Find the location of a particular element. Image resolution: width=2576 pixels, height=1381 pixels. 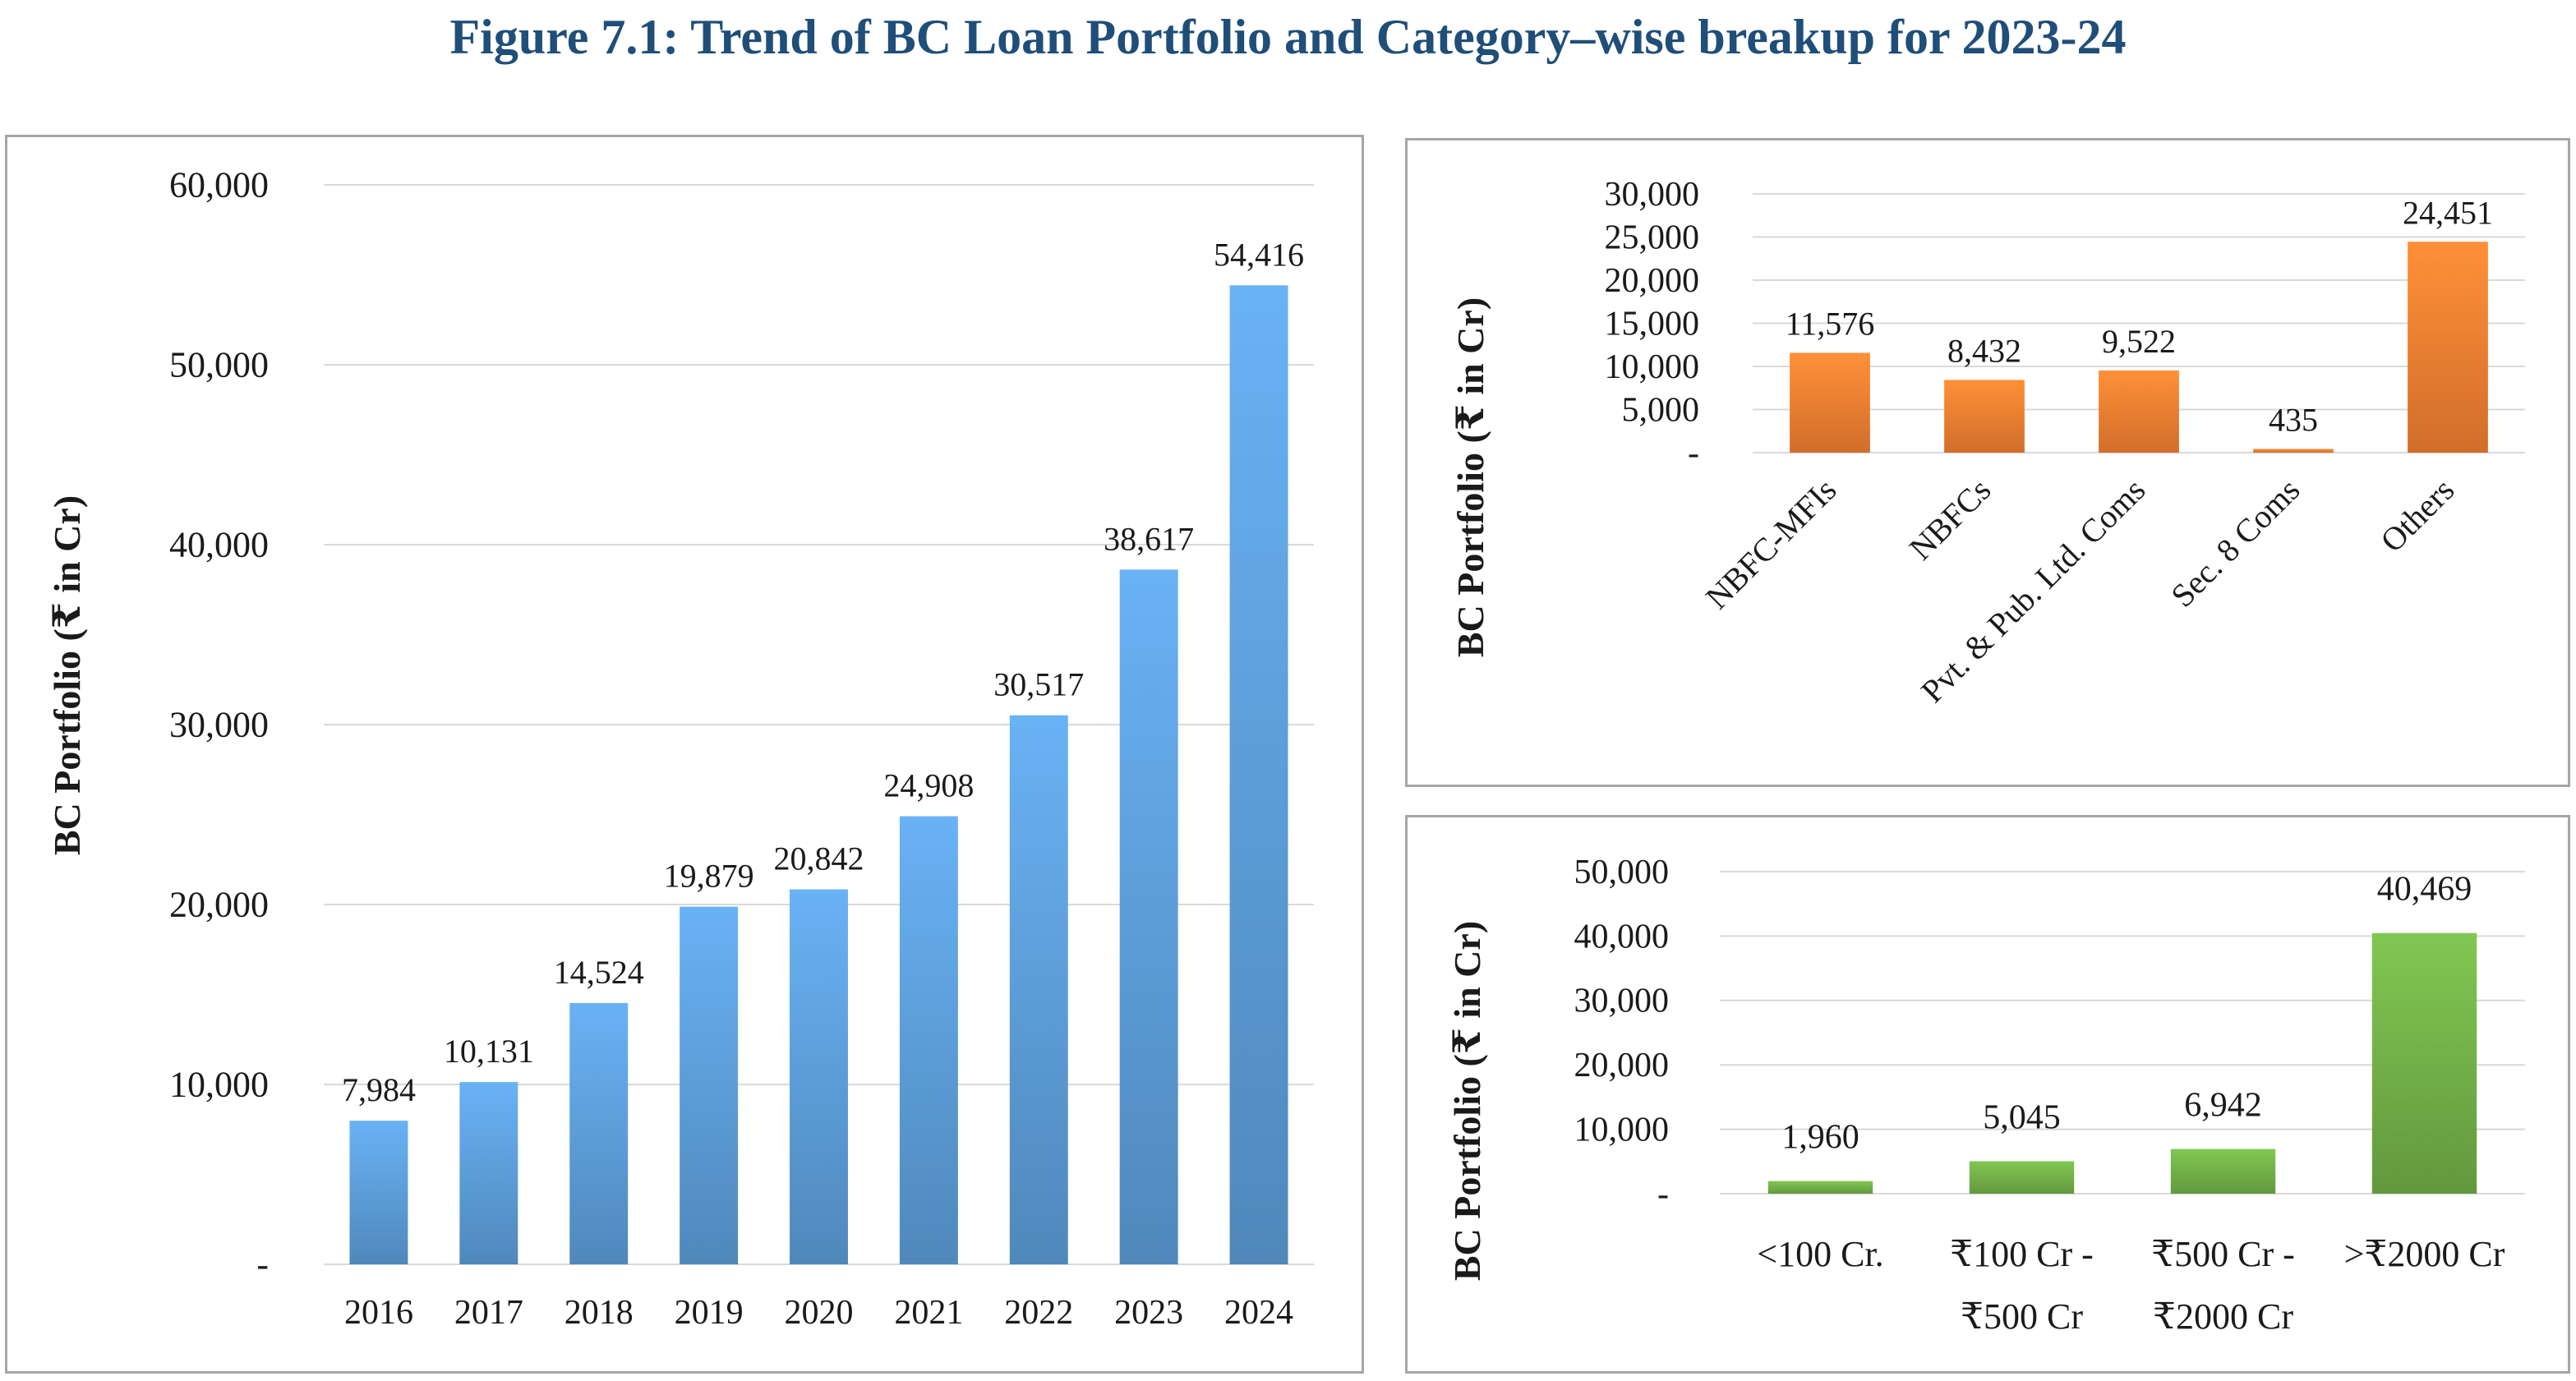

x-tick-label: NBFCs is located at coordinates (1950, 520).